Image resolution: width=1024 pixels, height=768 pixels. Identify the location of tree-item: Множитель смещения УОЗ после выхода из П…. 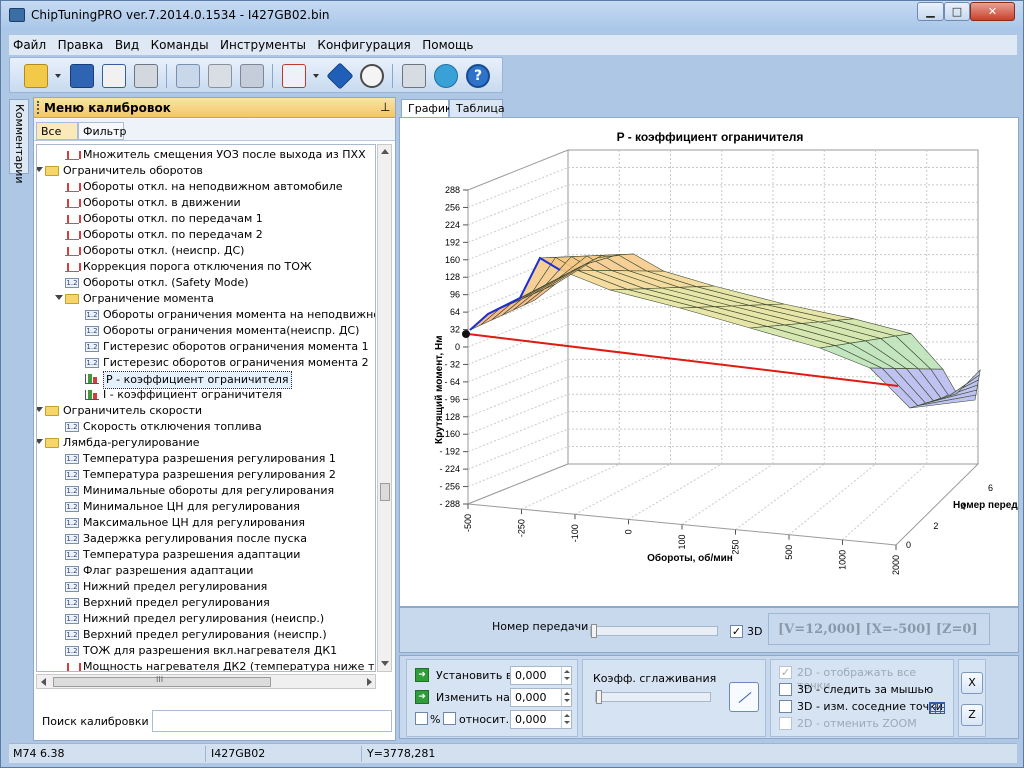
(206, 155).